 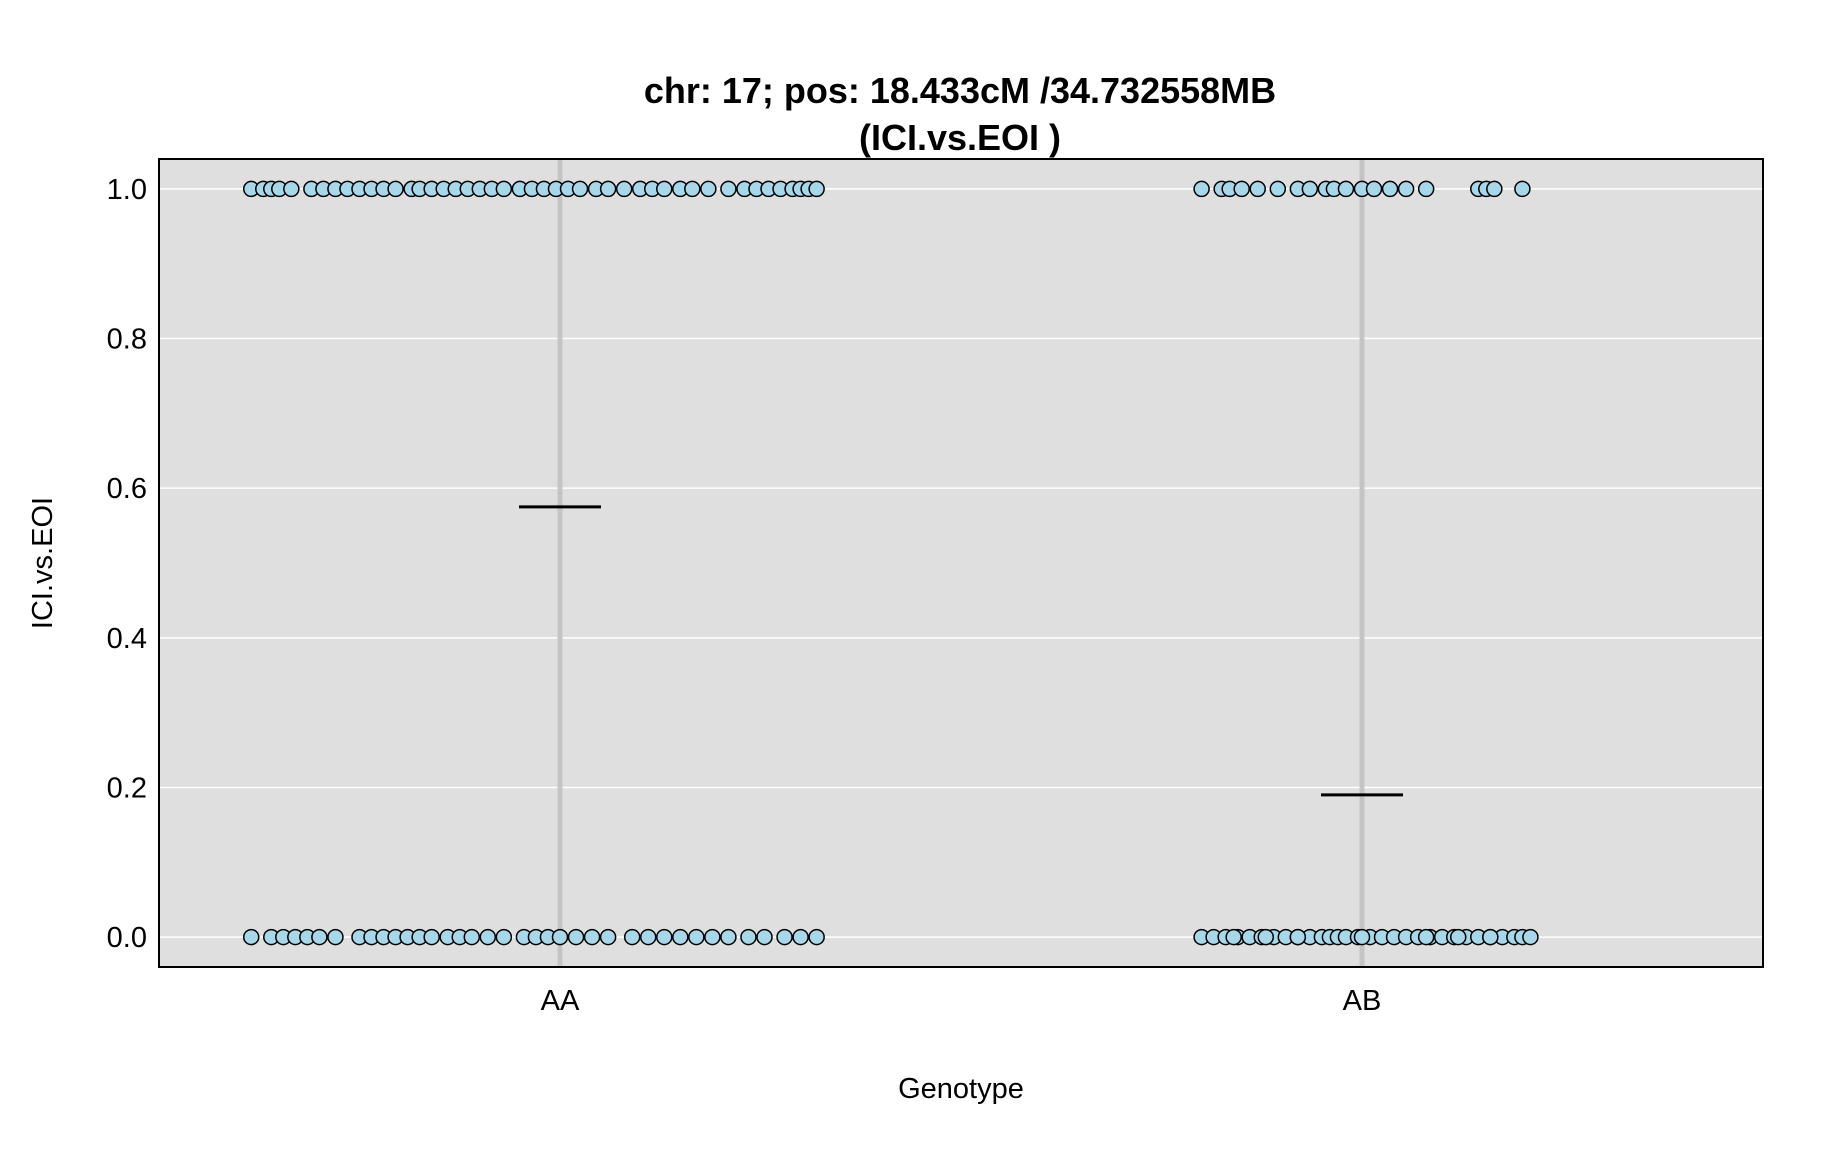 What do you see at coordinates (127, 489) in the screenshot?
I see `y-tick-label: 0.6` at bounding box center [127, 489].